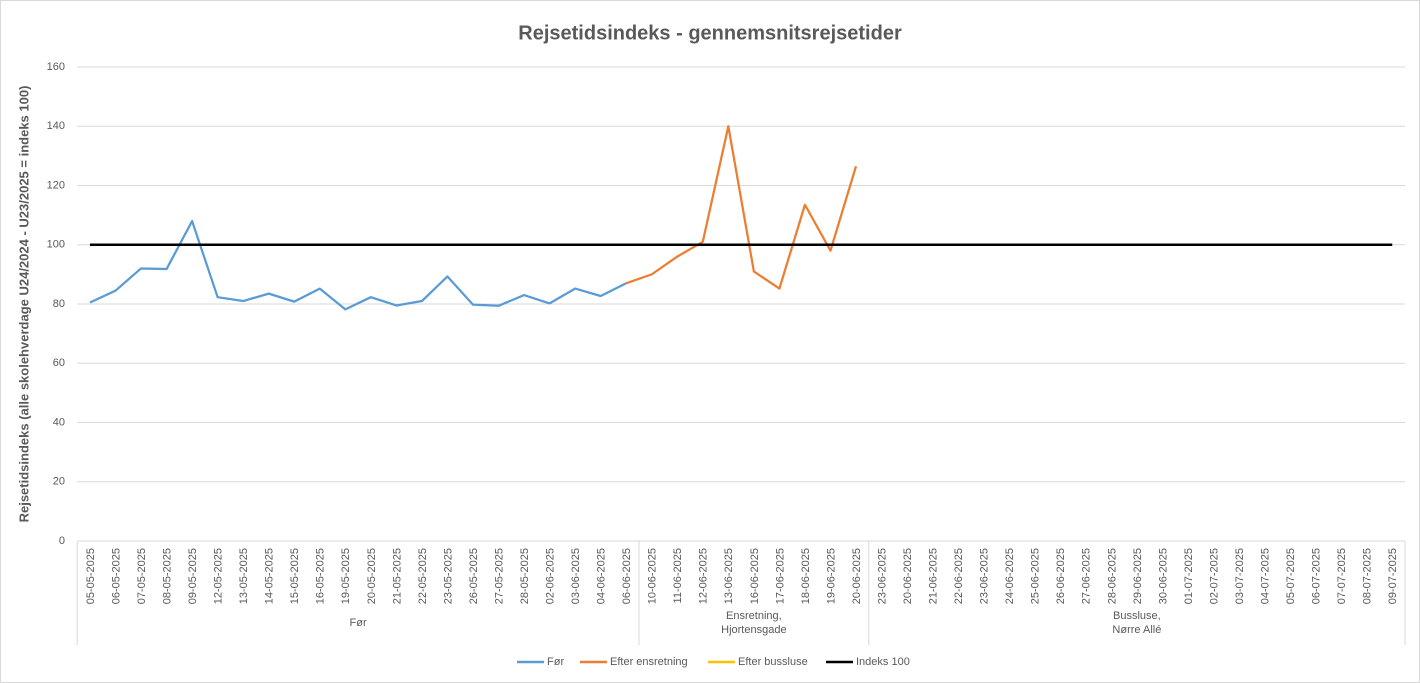  Describe the element at coordinates (295, 576) in the screenshot. I see `x-tick-label: 15-05-2025` at that location.